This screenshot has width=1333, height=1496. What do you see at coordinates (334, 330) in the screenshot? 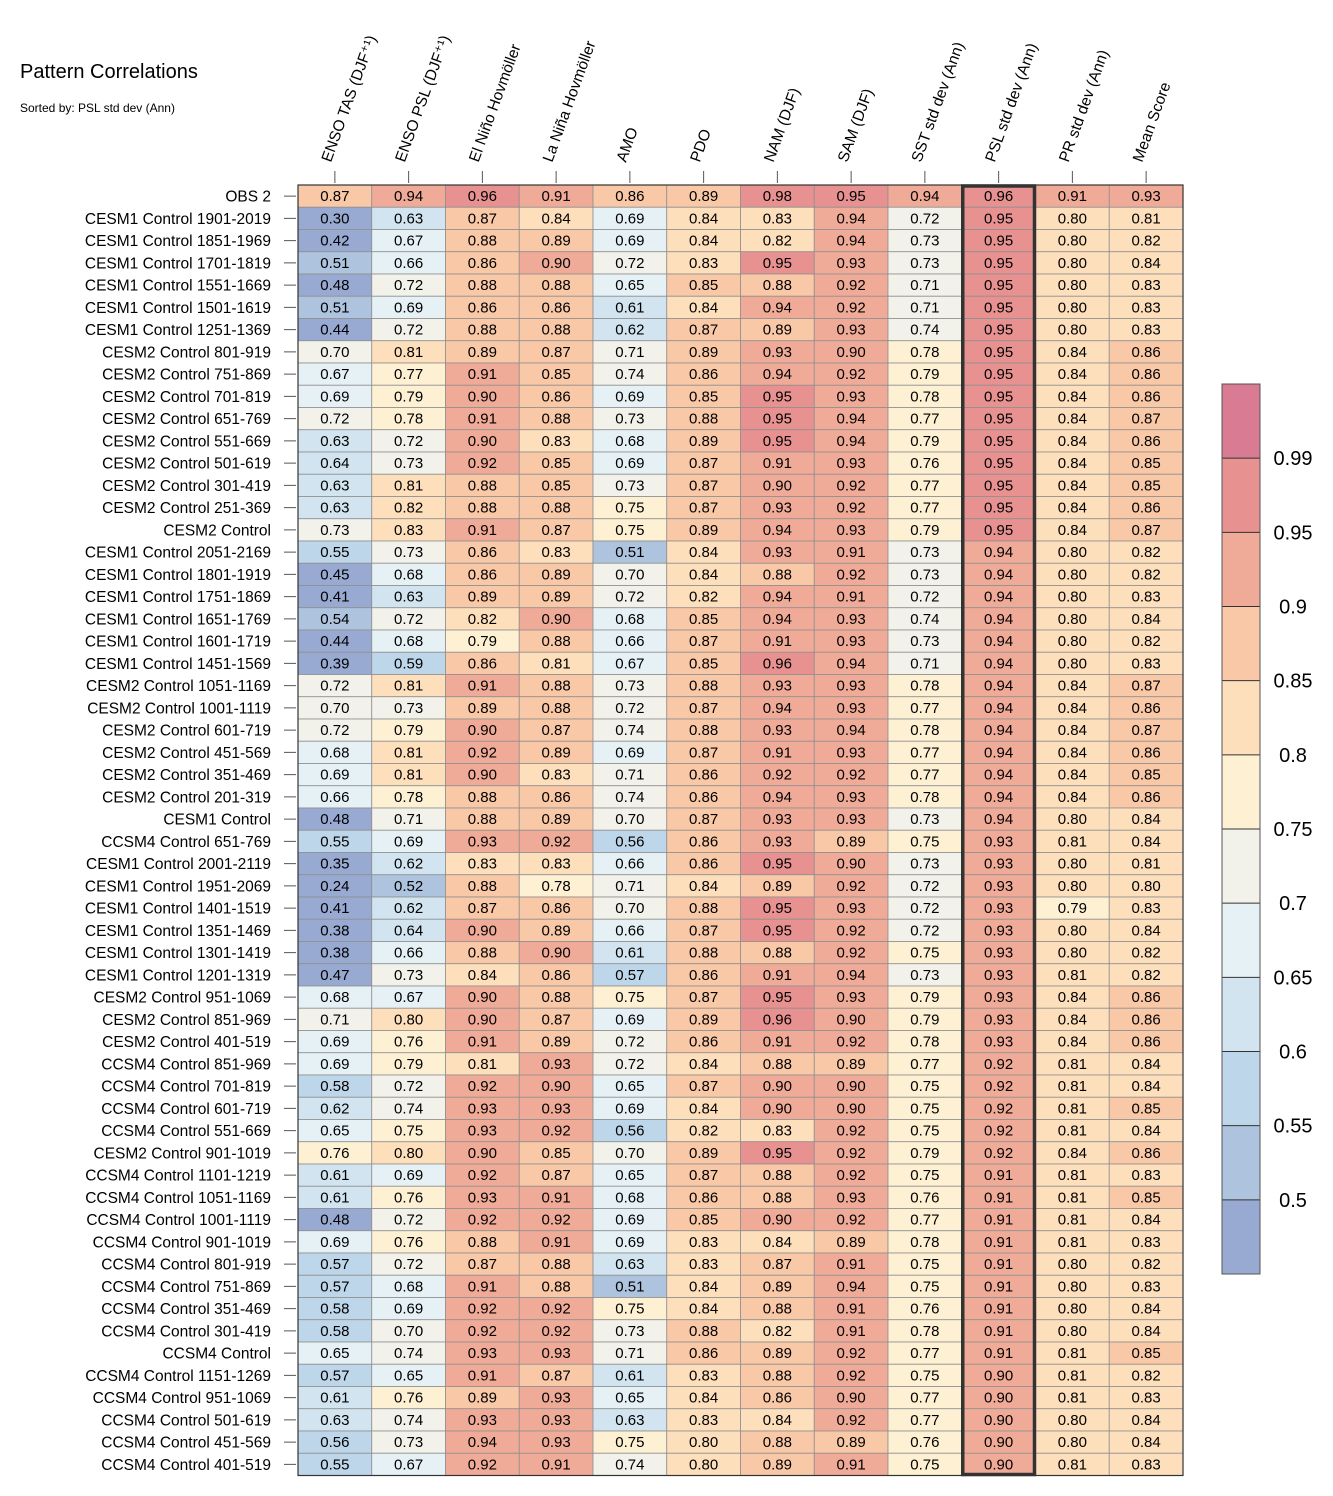
I see `cell-value-label: 0.44` at bounding box center [334, 330].